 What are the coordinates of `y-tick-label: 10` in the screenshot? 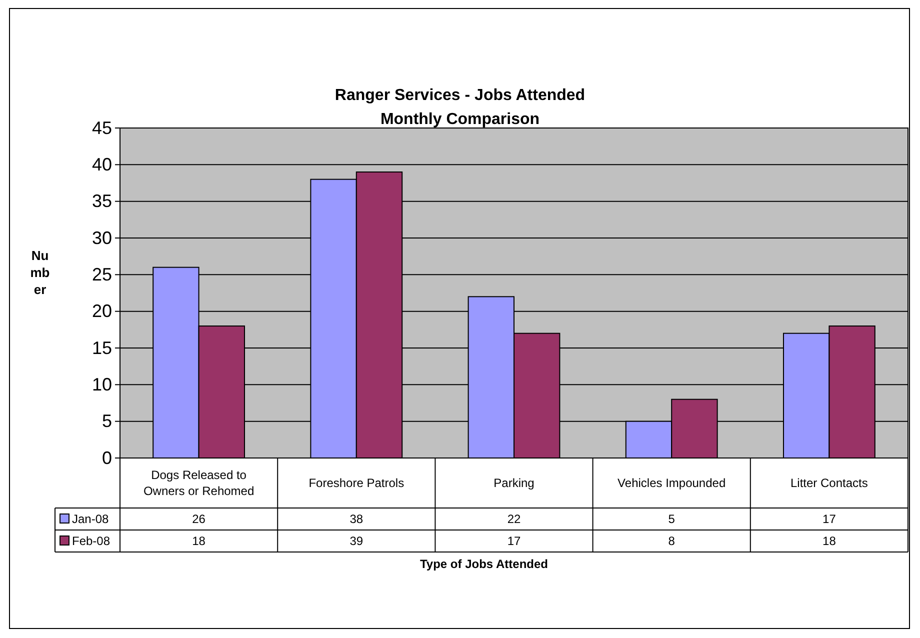 It's located at (102, 384).